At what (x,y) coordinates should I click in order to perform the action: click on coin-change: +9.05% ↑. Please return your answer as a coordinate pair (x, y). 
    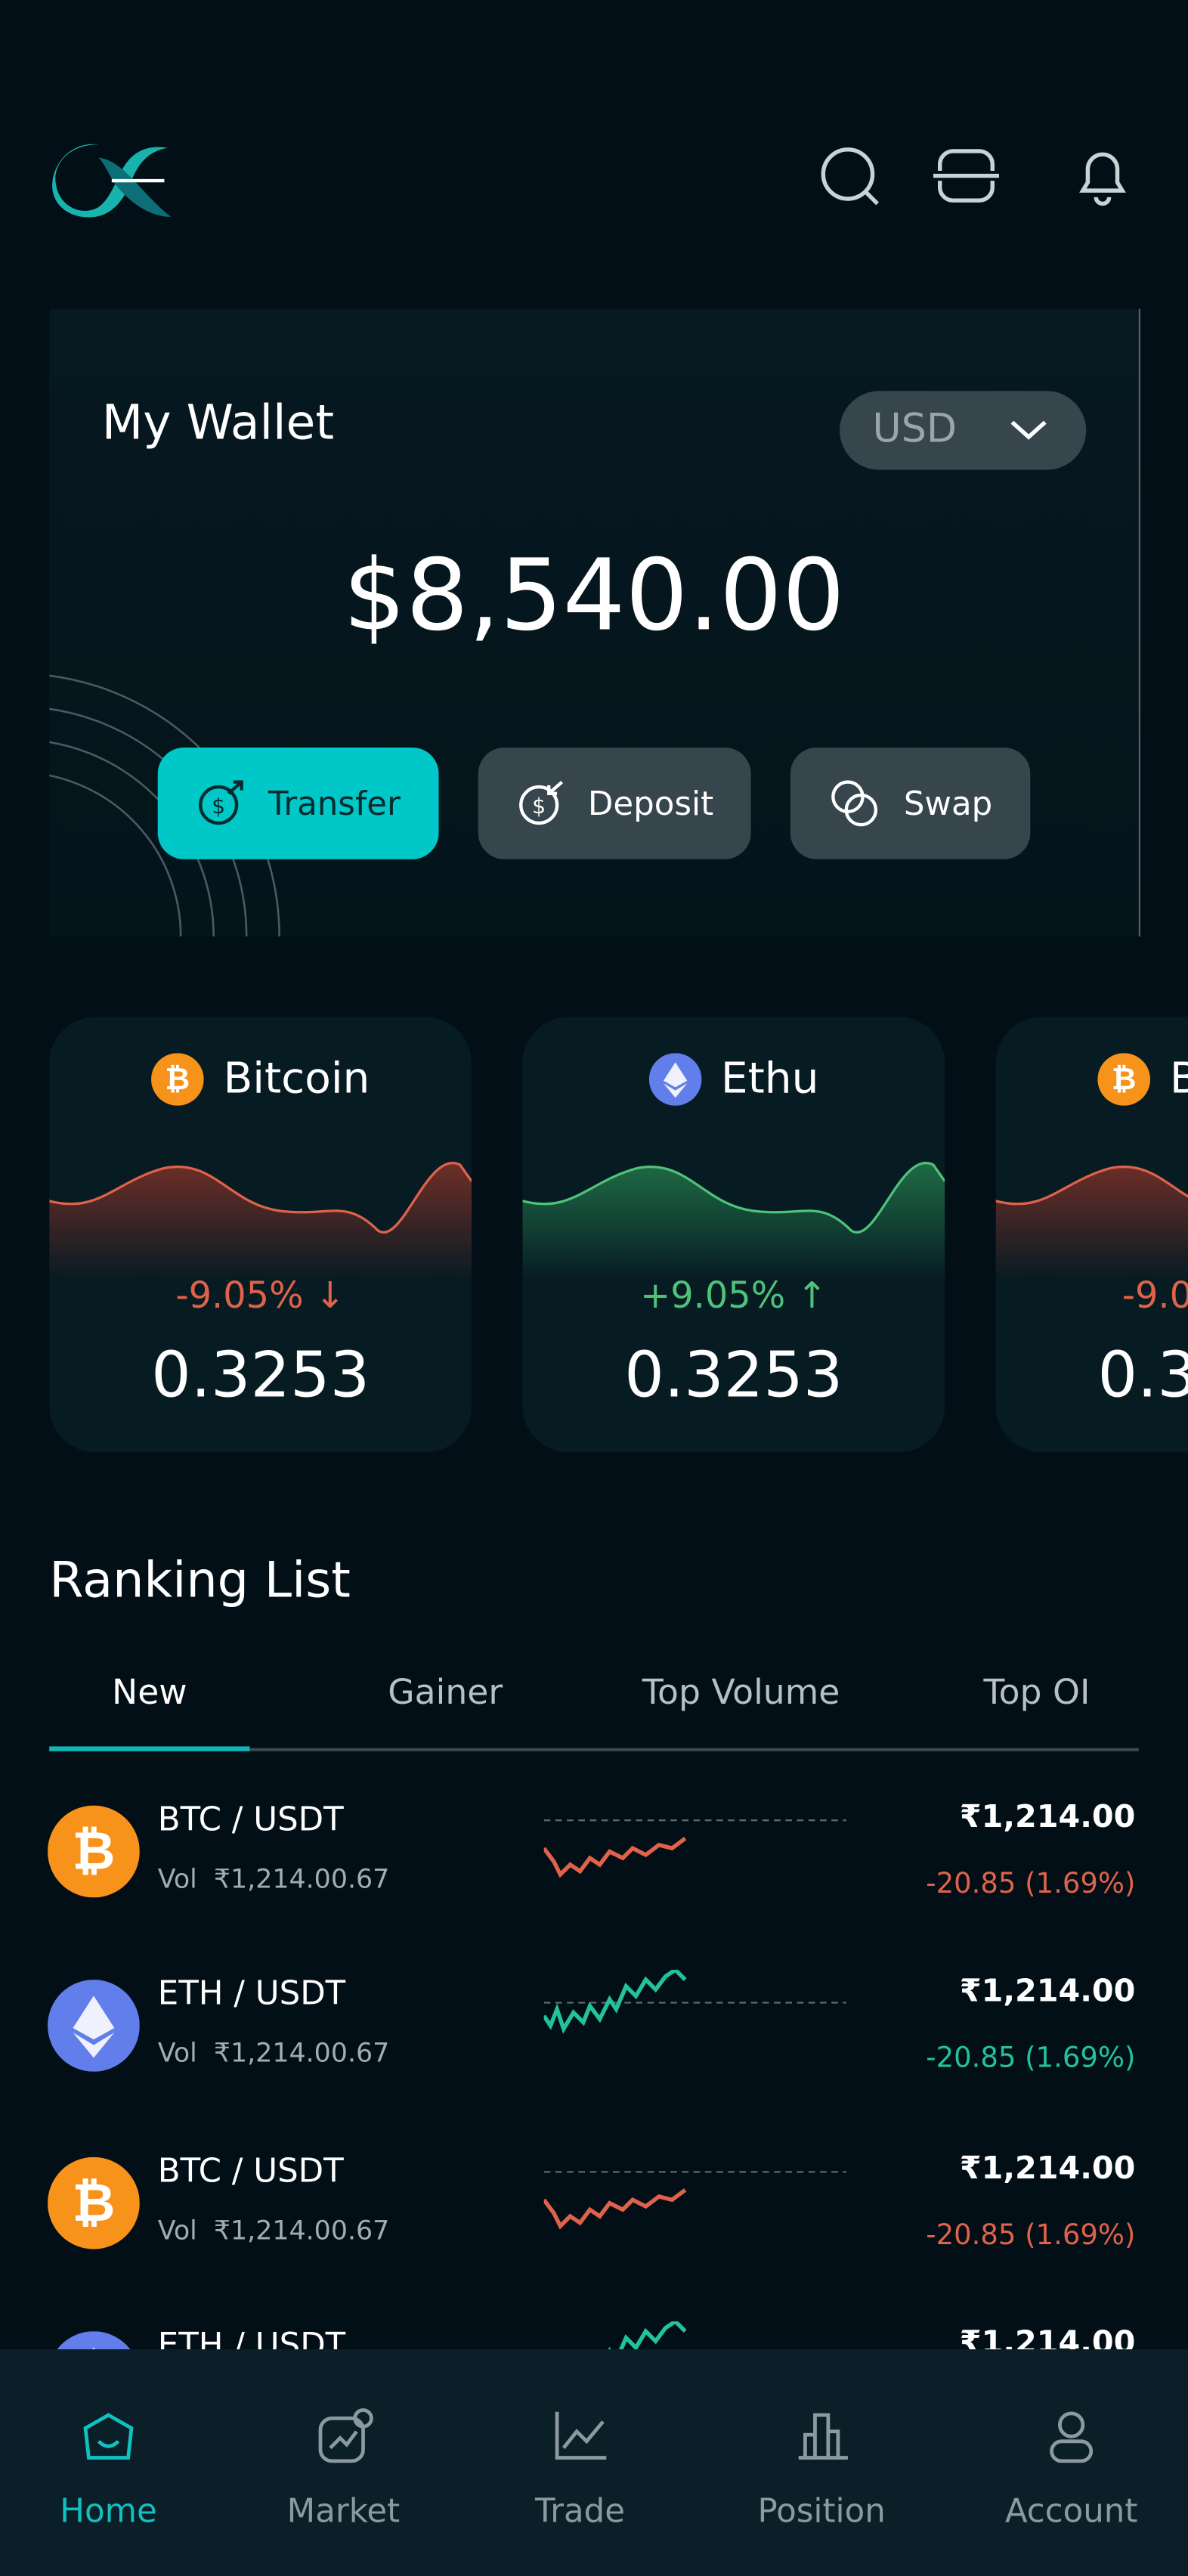
    Looking at the image, I should click on (734, 1297).